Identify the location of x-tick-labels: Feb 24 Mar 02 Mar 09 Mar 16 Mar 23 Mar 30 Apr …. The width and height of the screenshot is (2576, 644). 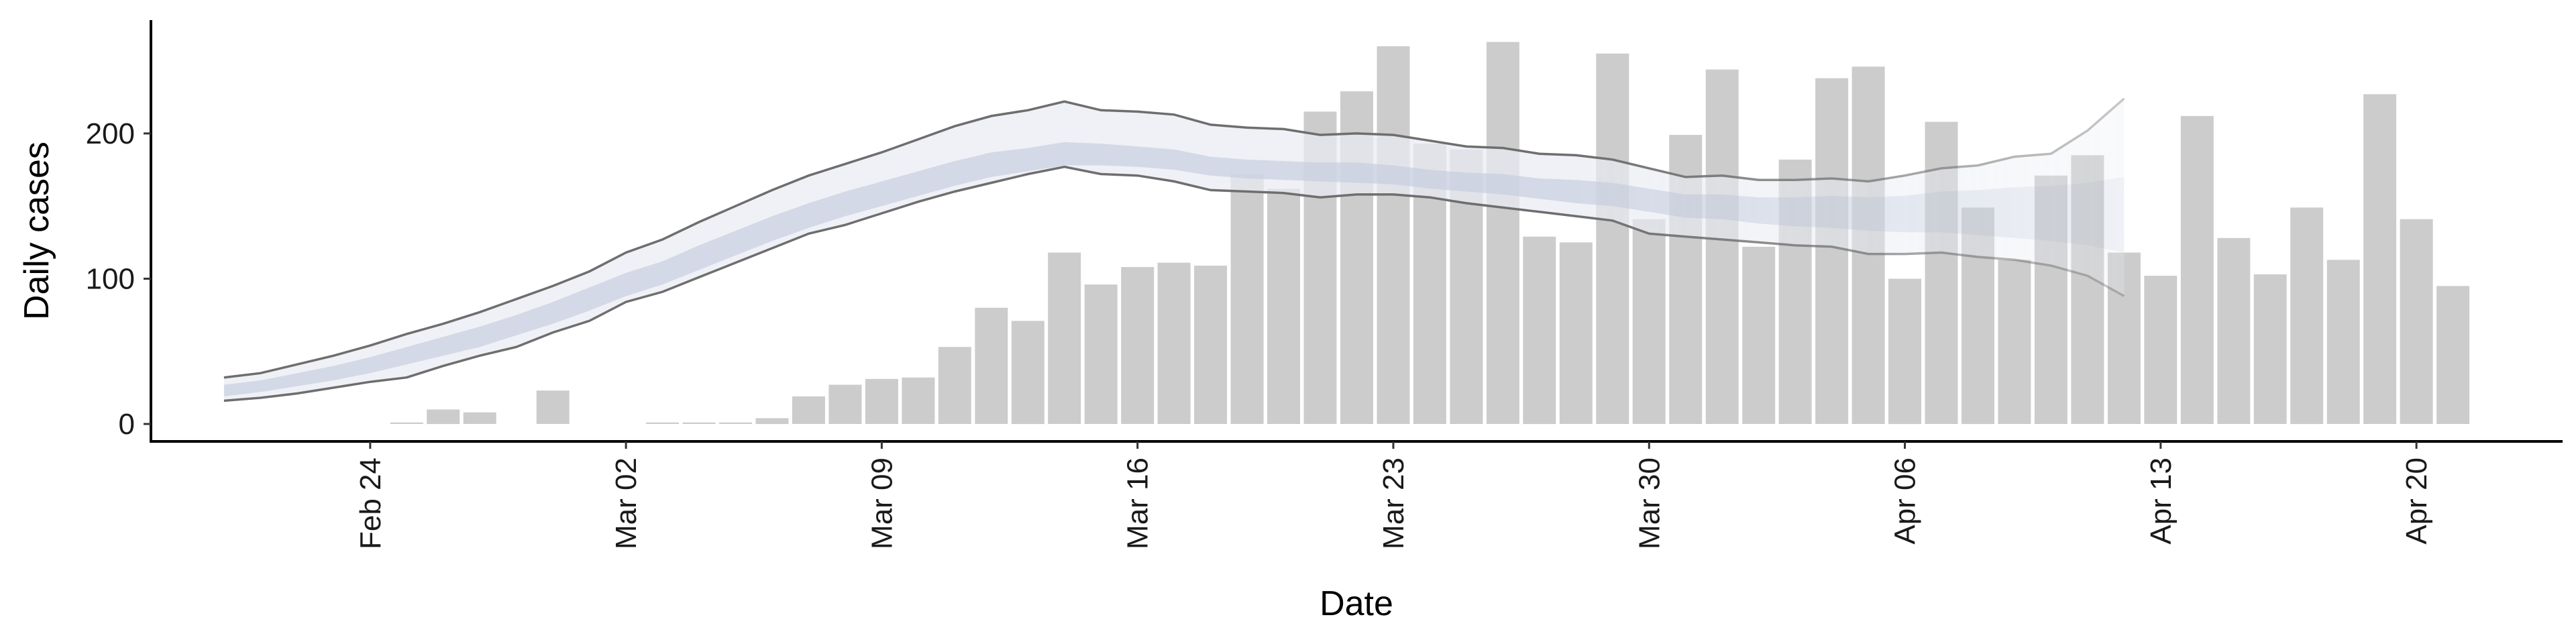
(1393, 503).